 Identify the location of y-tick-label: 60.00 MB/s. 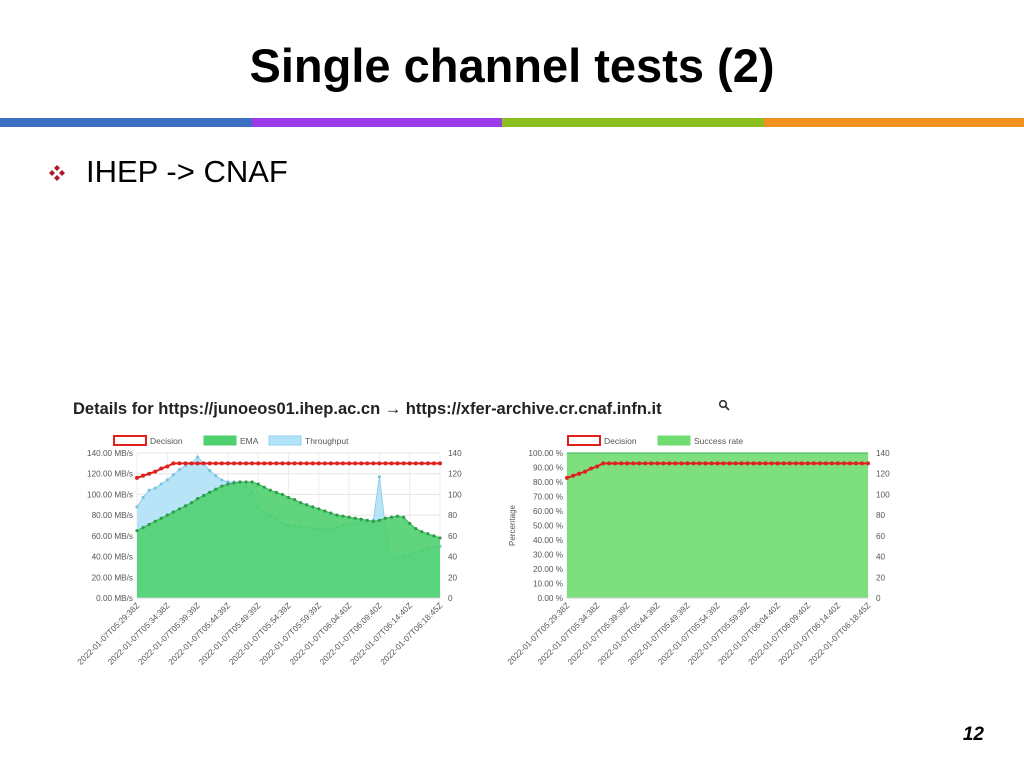
(112, 536).